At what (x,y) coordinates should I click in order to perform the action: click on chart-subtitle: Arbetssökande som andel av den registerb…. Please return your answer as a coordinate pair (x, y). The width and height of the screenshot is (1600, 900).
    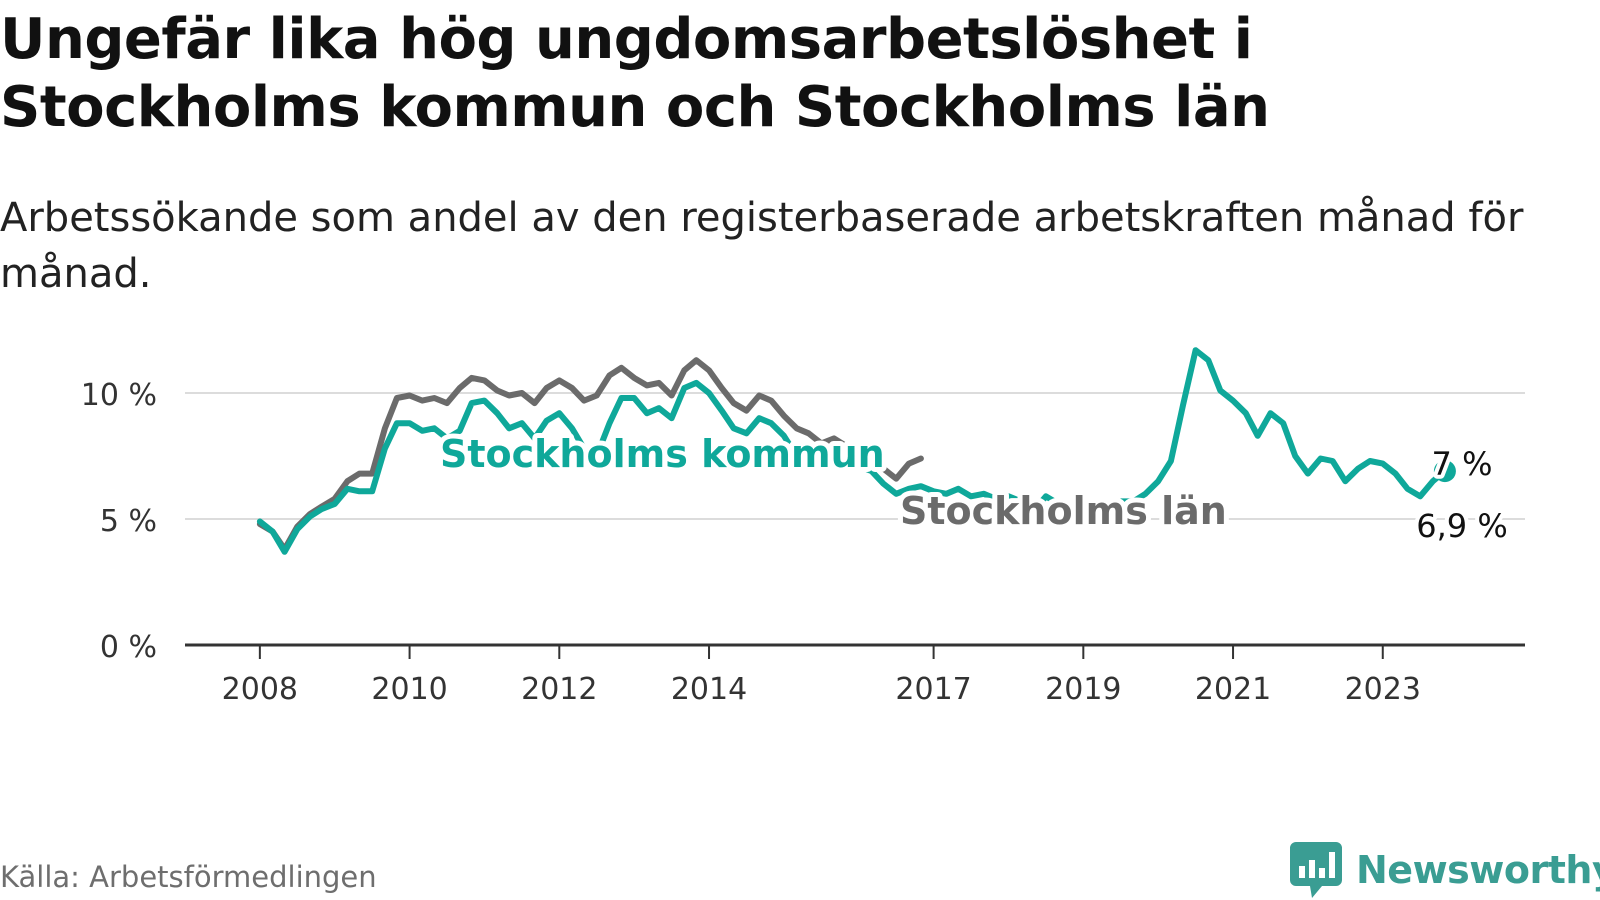
    Looking at the image, I should click on (762, 246).